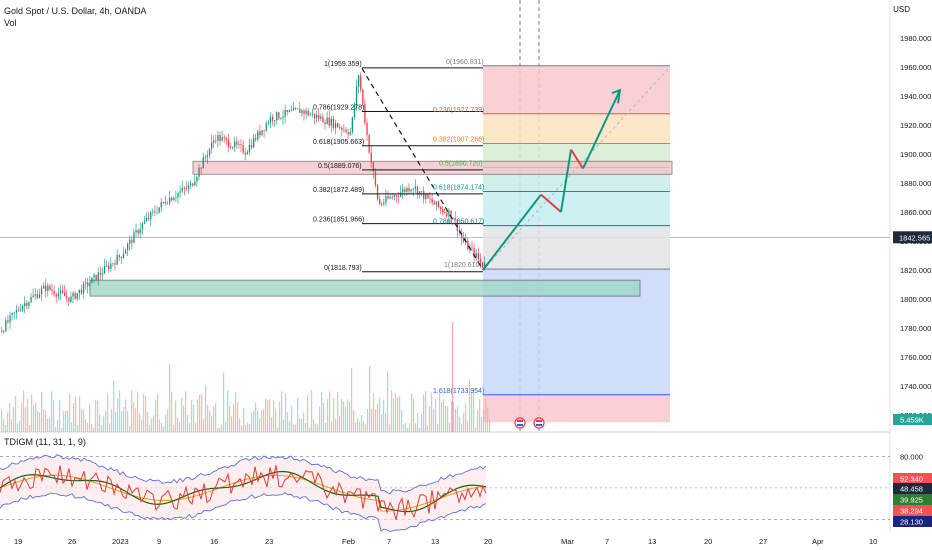  What do you see at coordinates (912, 521) in the screenshot?
I see `indicator-value-badge` at bounding box center [912, 521].